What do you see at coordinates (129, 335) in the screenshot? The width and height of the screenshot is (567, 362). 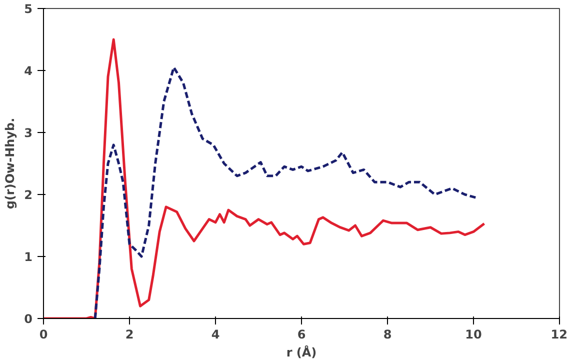 I see `x-tick-label: 2` at bounding box center [129, 335].